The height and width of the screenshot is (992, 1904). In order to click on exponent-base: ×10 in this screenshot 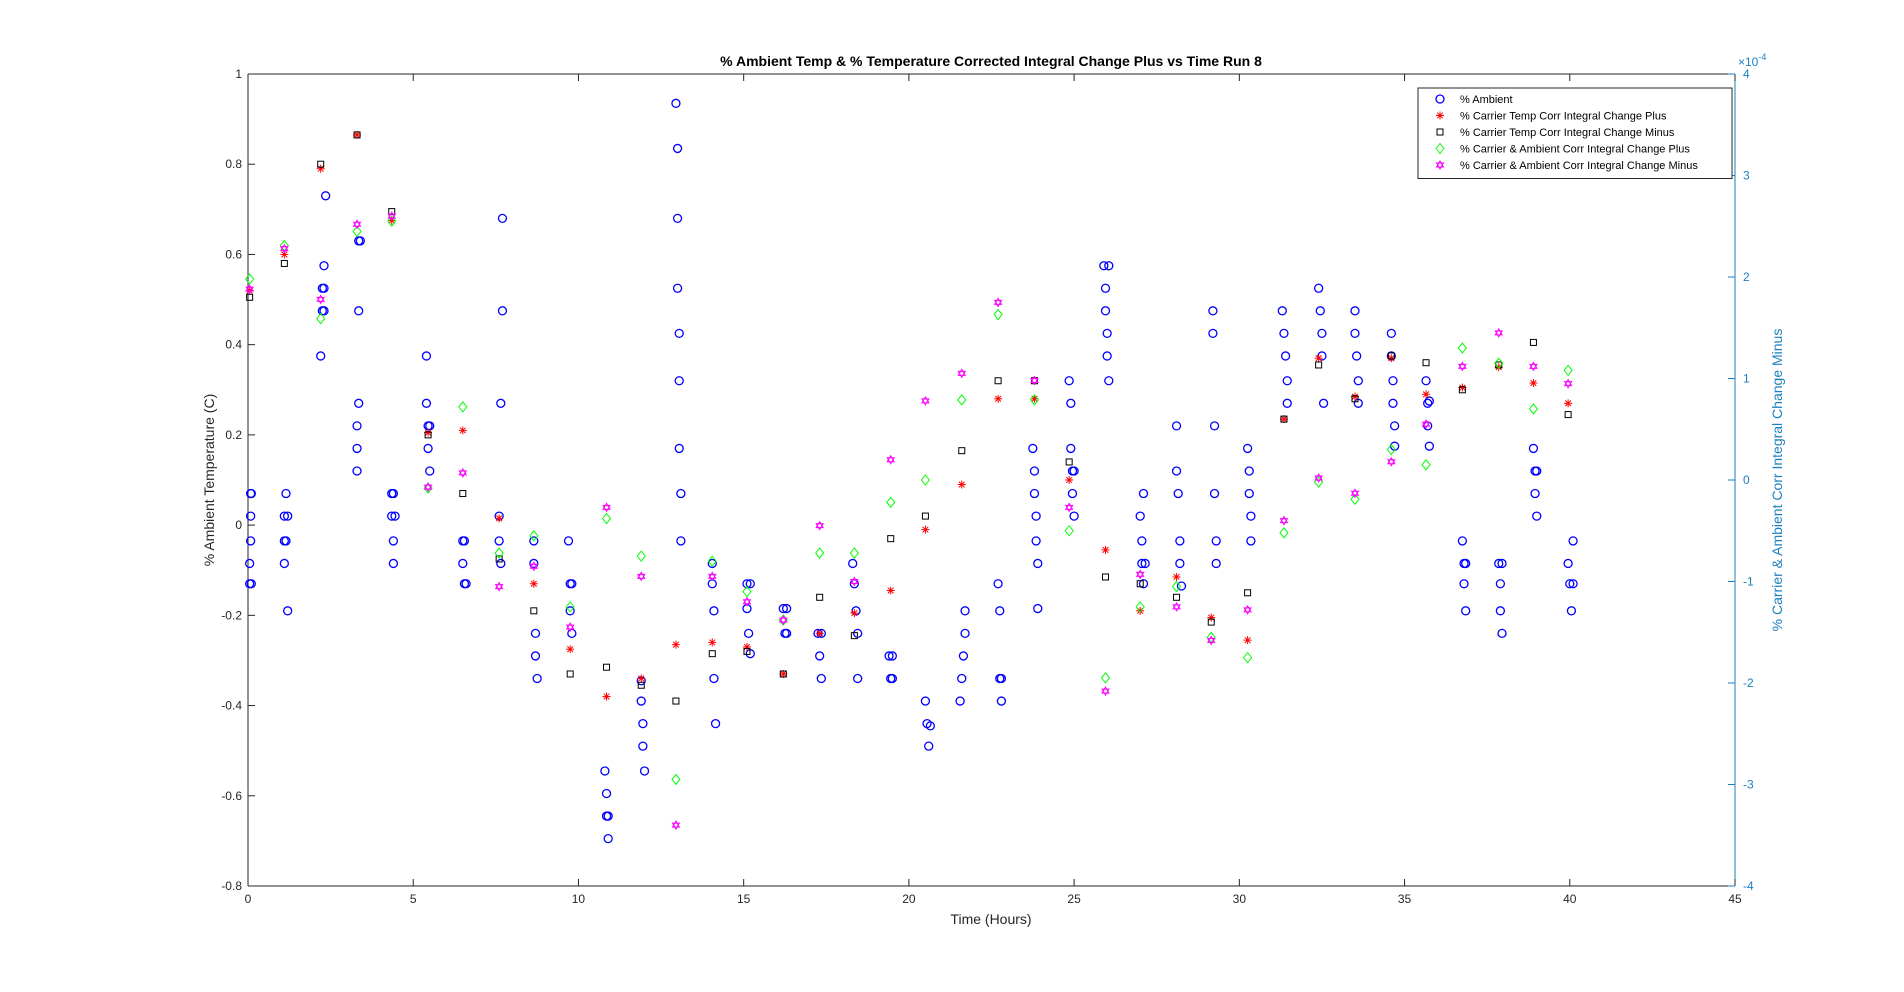, I will do `click(1748, 62)`.